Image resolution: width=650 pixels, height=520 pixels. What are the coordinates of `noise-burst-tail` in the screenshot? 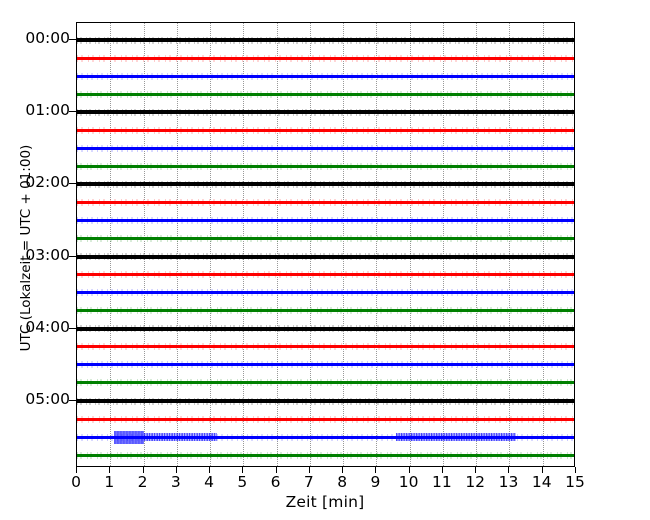 It's located at (180, 437).